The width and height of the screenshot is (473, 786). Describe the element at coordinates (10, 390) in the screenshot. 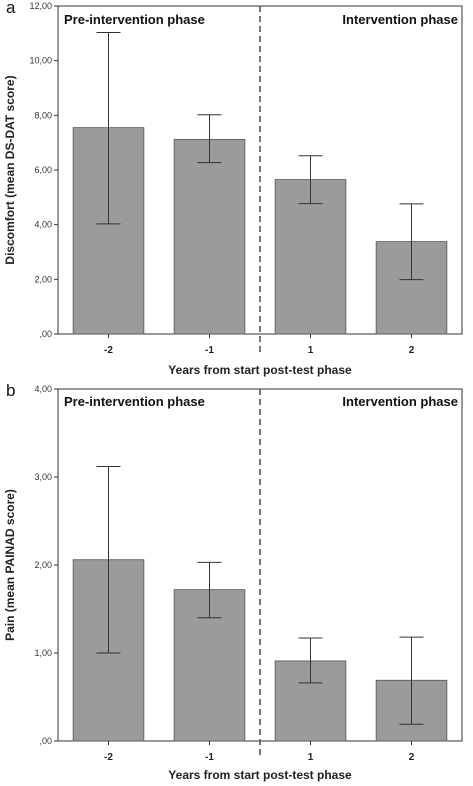

I see `panel-label: b` at that location.